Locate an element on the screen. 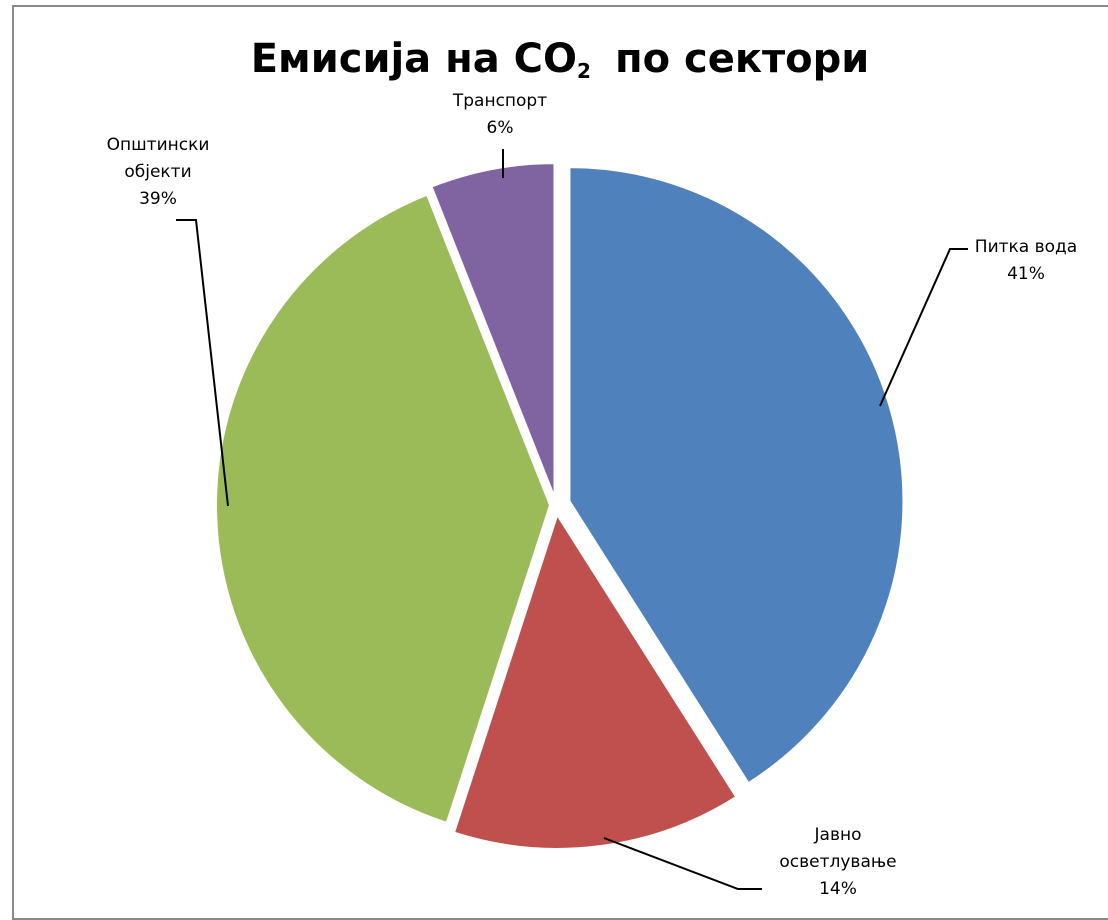 The height and width of the screenshot is (920, 1108). chart-title: Емисија на CO2 по сектори is located at coordinates (560, 59).